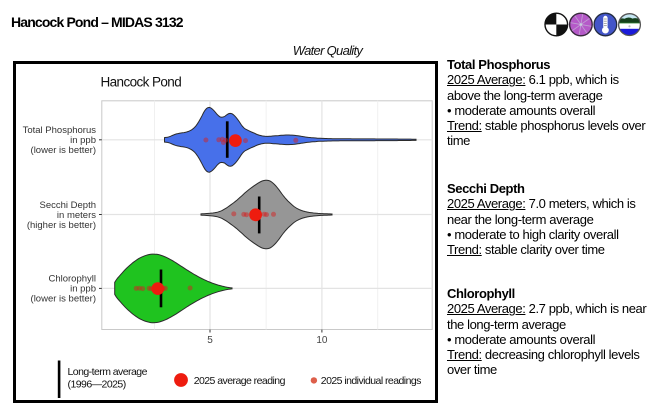 This screenshot has height=418, width=650. Describe the element at coordinates (322, 340) in the screenshot. I see `svg-text: 10` at that location.